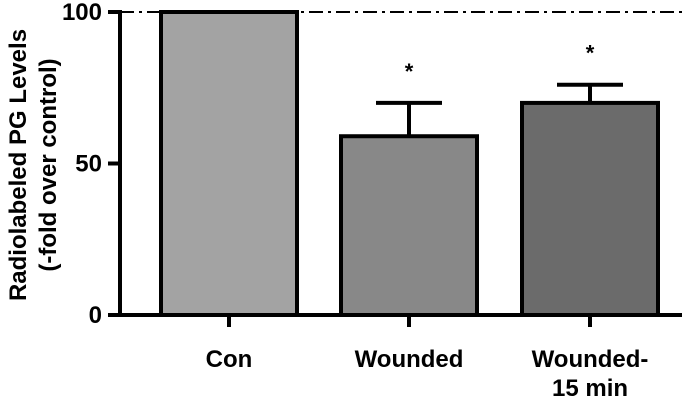 Image resolution: width=697 pixels, height=403 pixels. What do you see at coordinates (409, 359) in the screenshot?
I see `x-tick-label: Wounded` at bounding box center [409, 359].